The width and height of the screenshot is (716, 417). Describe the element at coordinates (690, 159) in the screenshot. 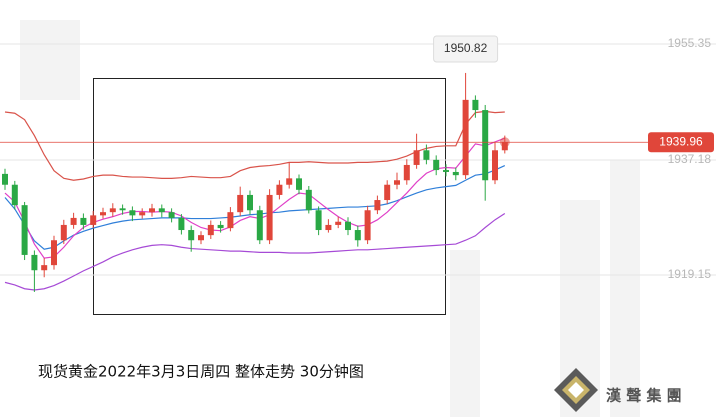

I see `y-tick-label: 1937.18` at that location.